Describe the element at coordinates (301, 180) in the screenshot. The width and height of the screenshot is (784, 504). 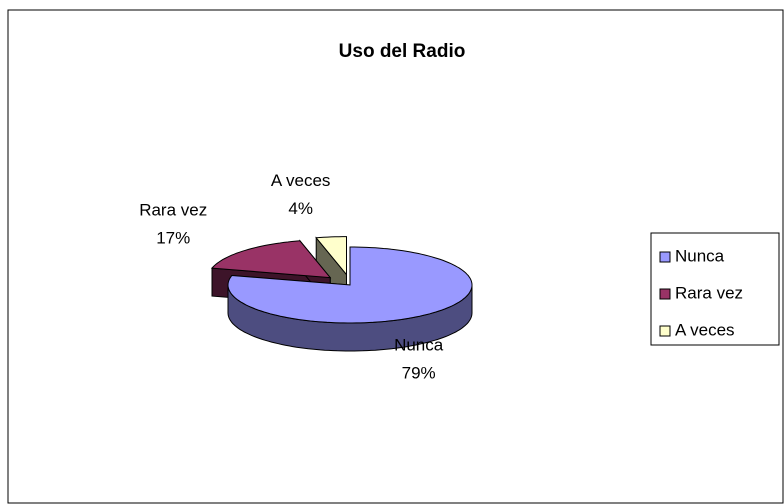
I see `data-label-name: A veces` at that location.